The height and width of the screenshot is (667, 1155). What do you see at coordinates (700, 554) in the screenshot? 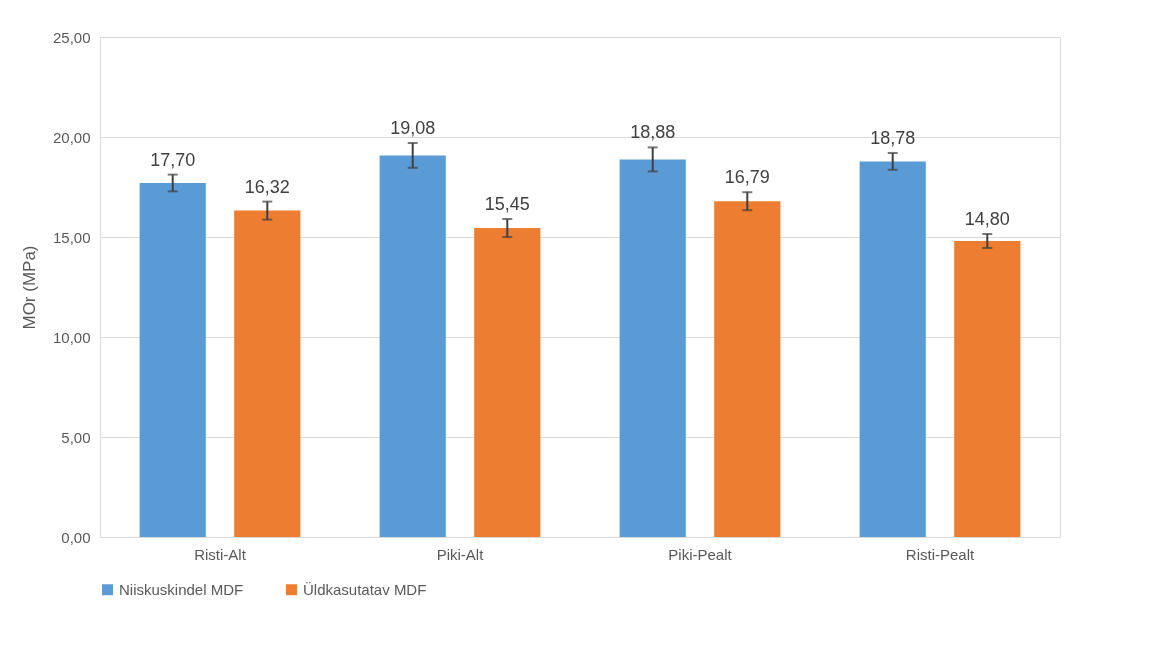
I see `x-tick-label: Piki-Pealt` at bounding box center [700, 554].